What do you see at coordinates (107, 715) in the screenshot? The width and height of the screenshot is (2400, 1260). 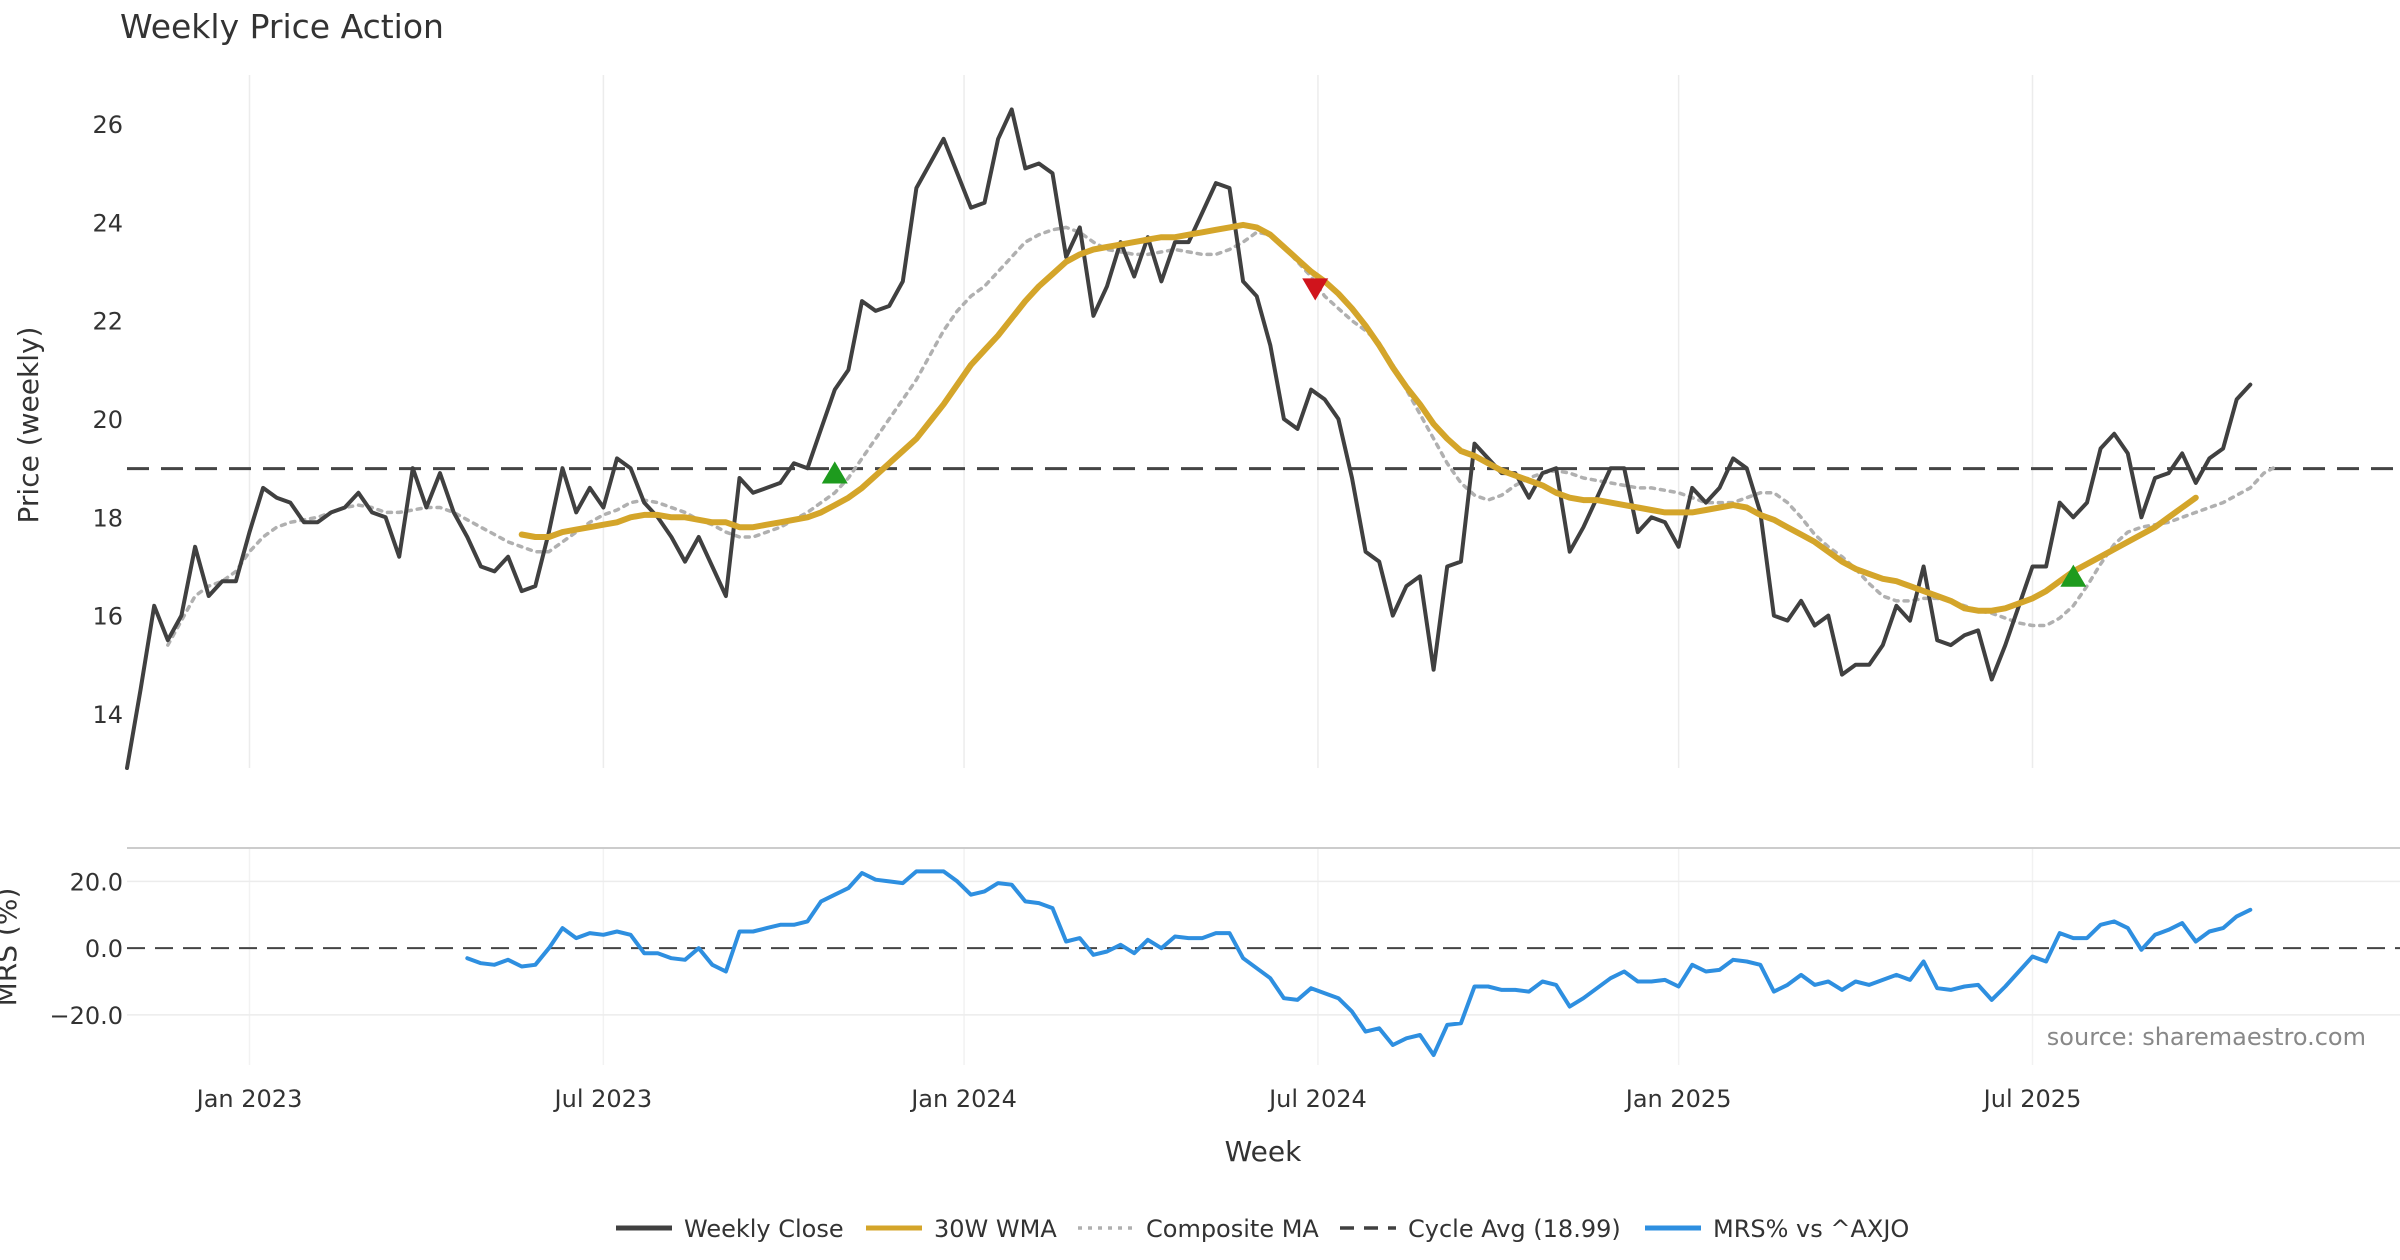 I see `price-y-tick-label: 14` at bounding box center [107, 715].